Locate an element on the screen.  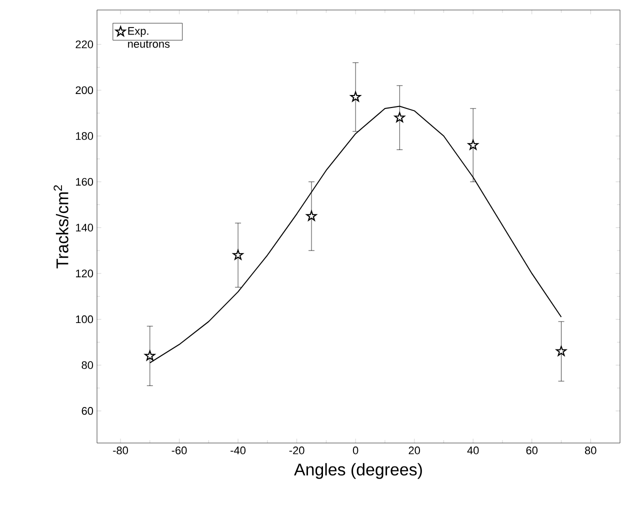
y-tick-label: 100 is located at coordinates (85, 319).